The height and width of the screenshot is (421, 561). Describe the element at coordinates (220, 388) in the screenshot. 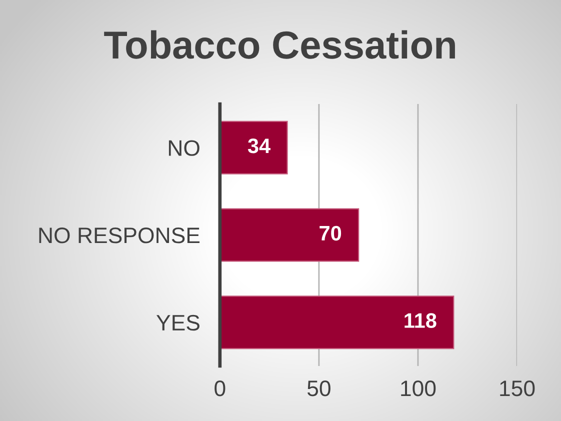

I see `x-tick-label: 0` at that location.